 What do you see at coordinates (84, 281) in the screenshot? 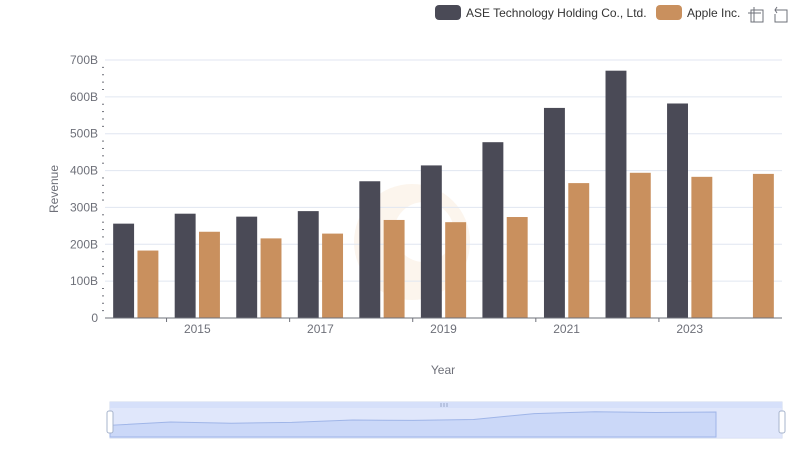
I see `y-tick-label: 100B` at bounding box center [84, 281].